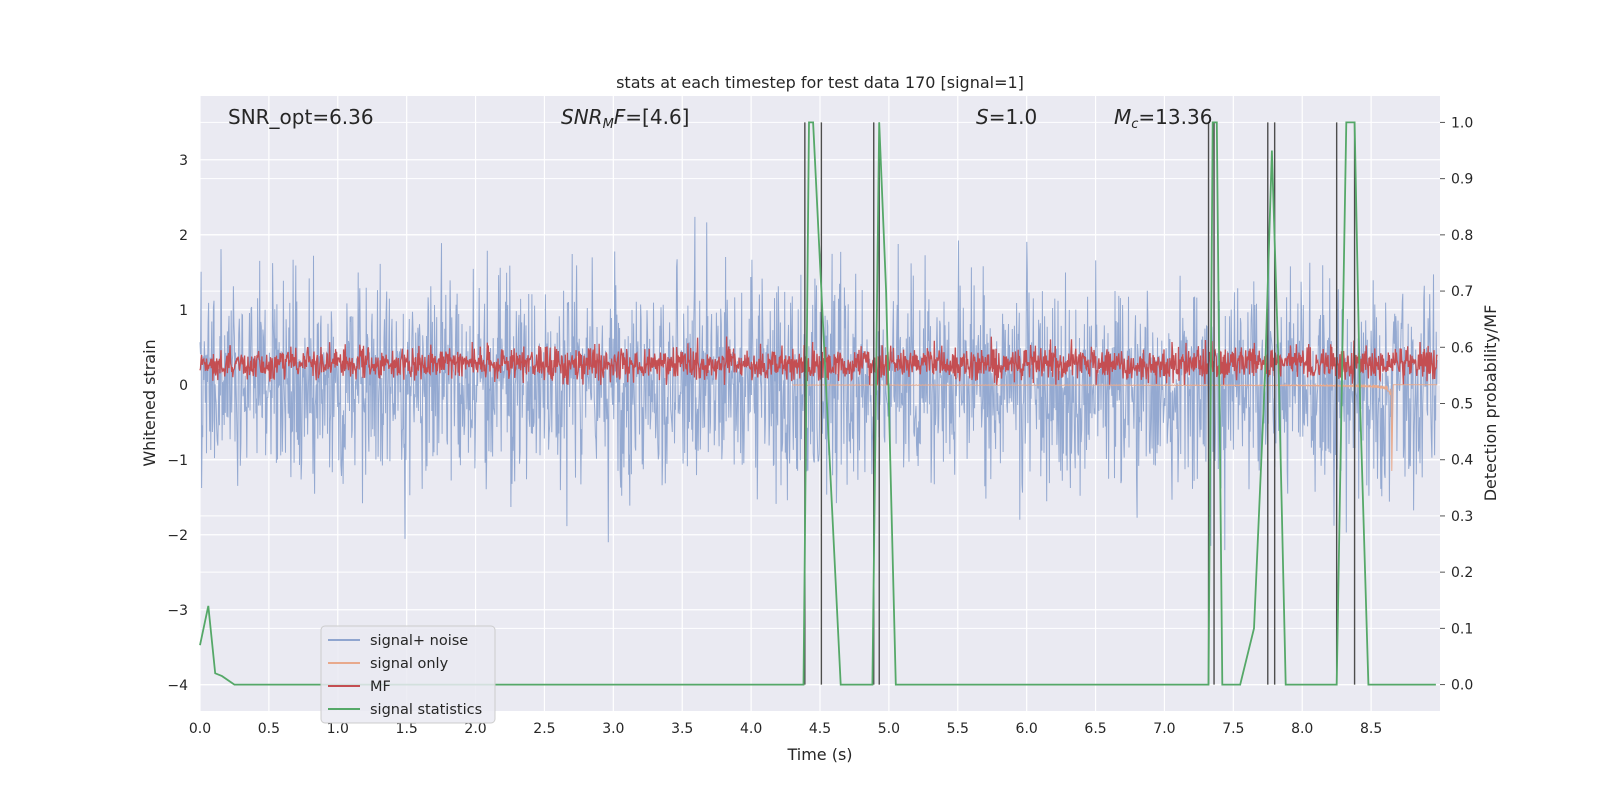  I want to click on mf-line, so click(818, 360).